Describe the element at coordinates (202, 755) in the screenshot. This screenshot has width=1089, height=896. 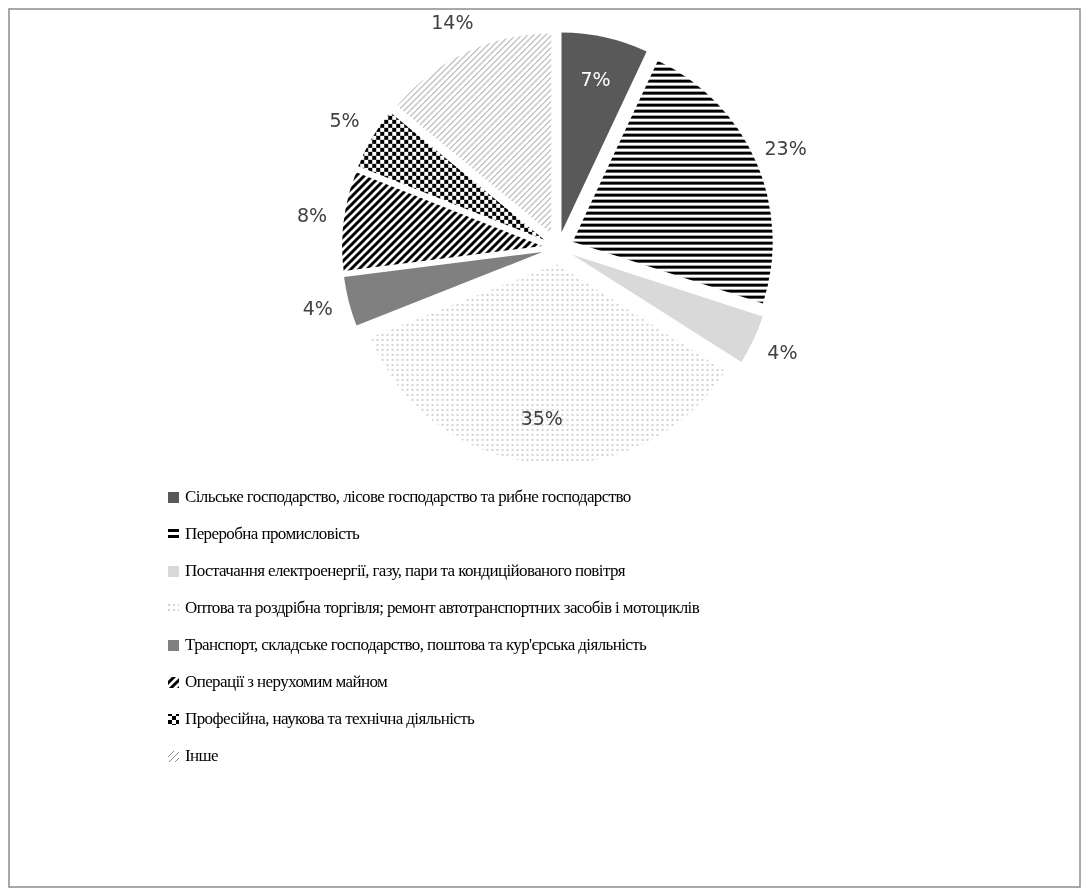
I see `legend-label: Інше` at that location.